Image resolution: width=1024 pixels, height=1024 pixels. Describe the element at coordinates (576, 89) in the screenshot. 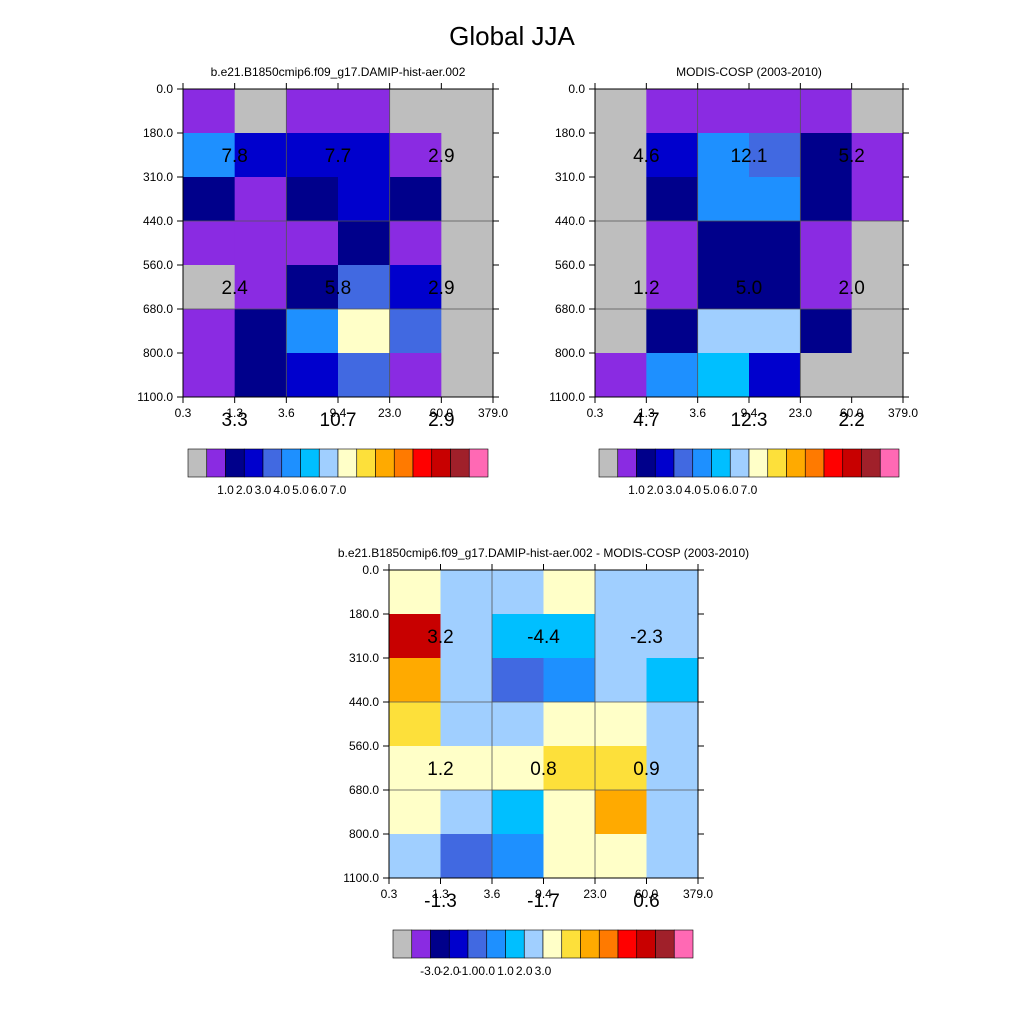

I see `y-tick-label: 0.0` at that location.